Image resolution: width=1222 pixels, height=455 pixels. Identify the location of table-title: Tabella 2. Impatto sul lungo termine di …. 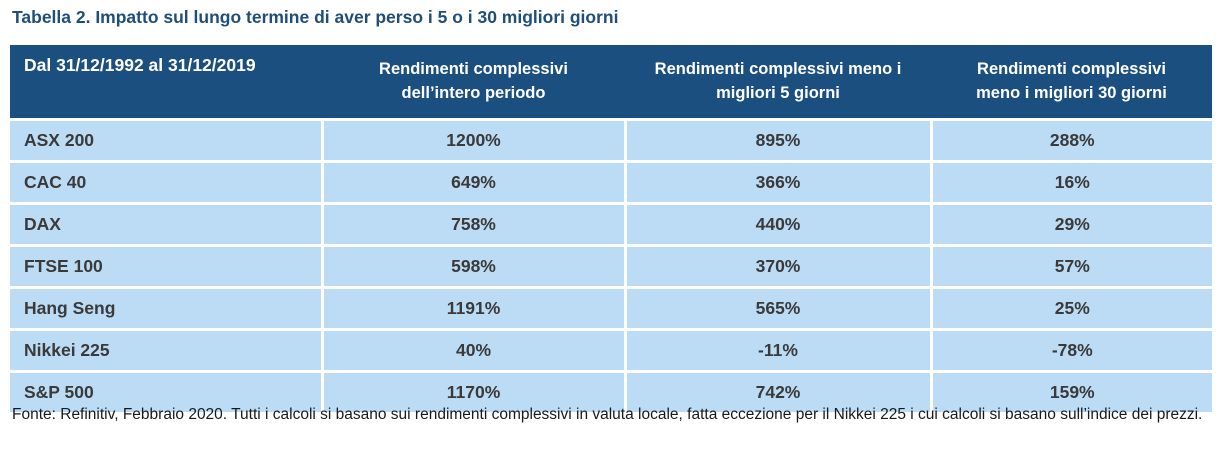
(315, 17).